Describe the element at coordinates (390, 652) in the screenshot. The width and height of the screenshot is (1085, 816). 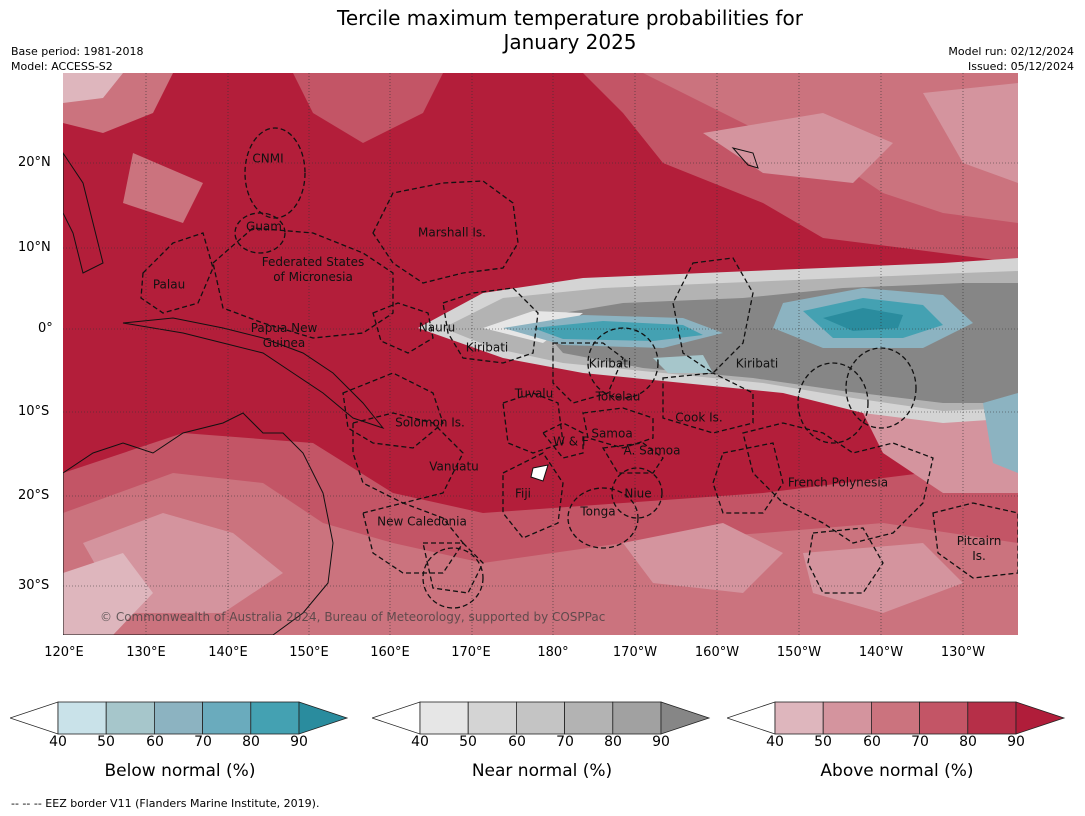
I see `lon-tick-160e: 160°E` at that location.